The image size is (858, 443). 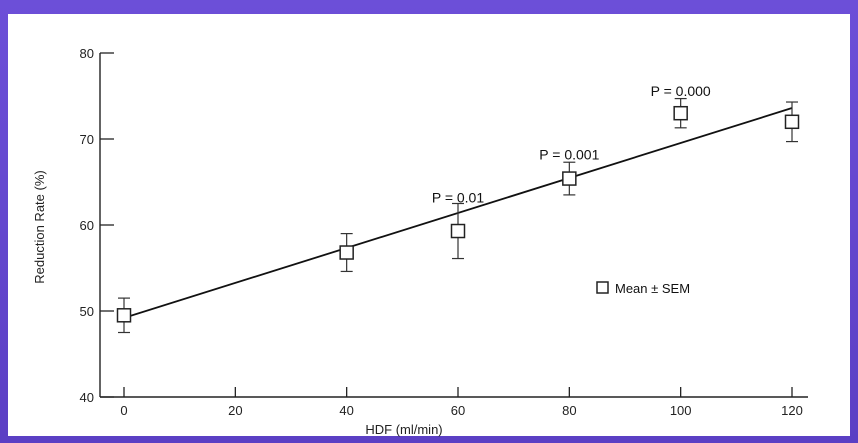 I want to click on legend-marker, so click(x=602, y=287).